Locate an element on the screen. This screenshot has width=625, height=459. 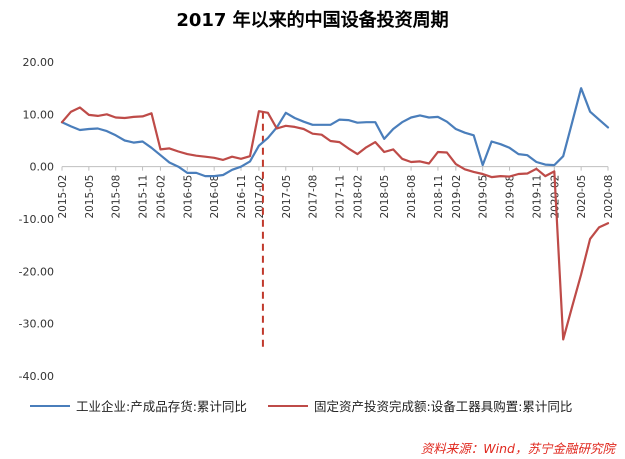
legend: 工业企业:产成品存货:累计同比 固定资产投资完成额:设备工器具购置:累计同比 is located at coordinates (327, 407).